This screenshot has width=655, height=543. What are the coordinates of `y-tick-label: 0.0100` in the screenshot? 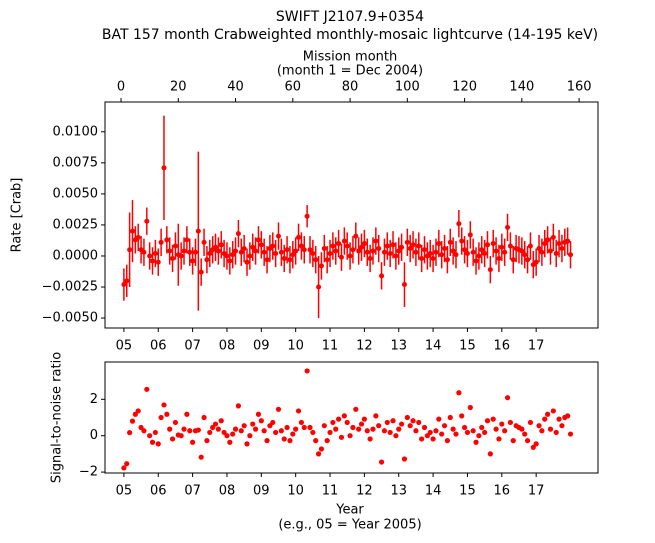 It's located at (76, 131).